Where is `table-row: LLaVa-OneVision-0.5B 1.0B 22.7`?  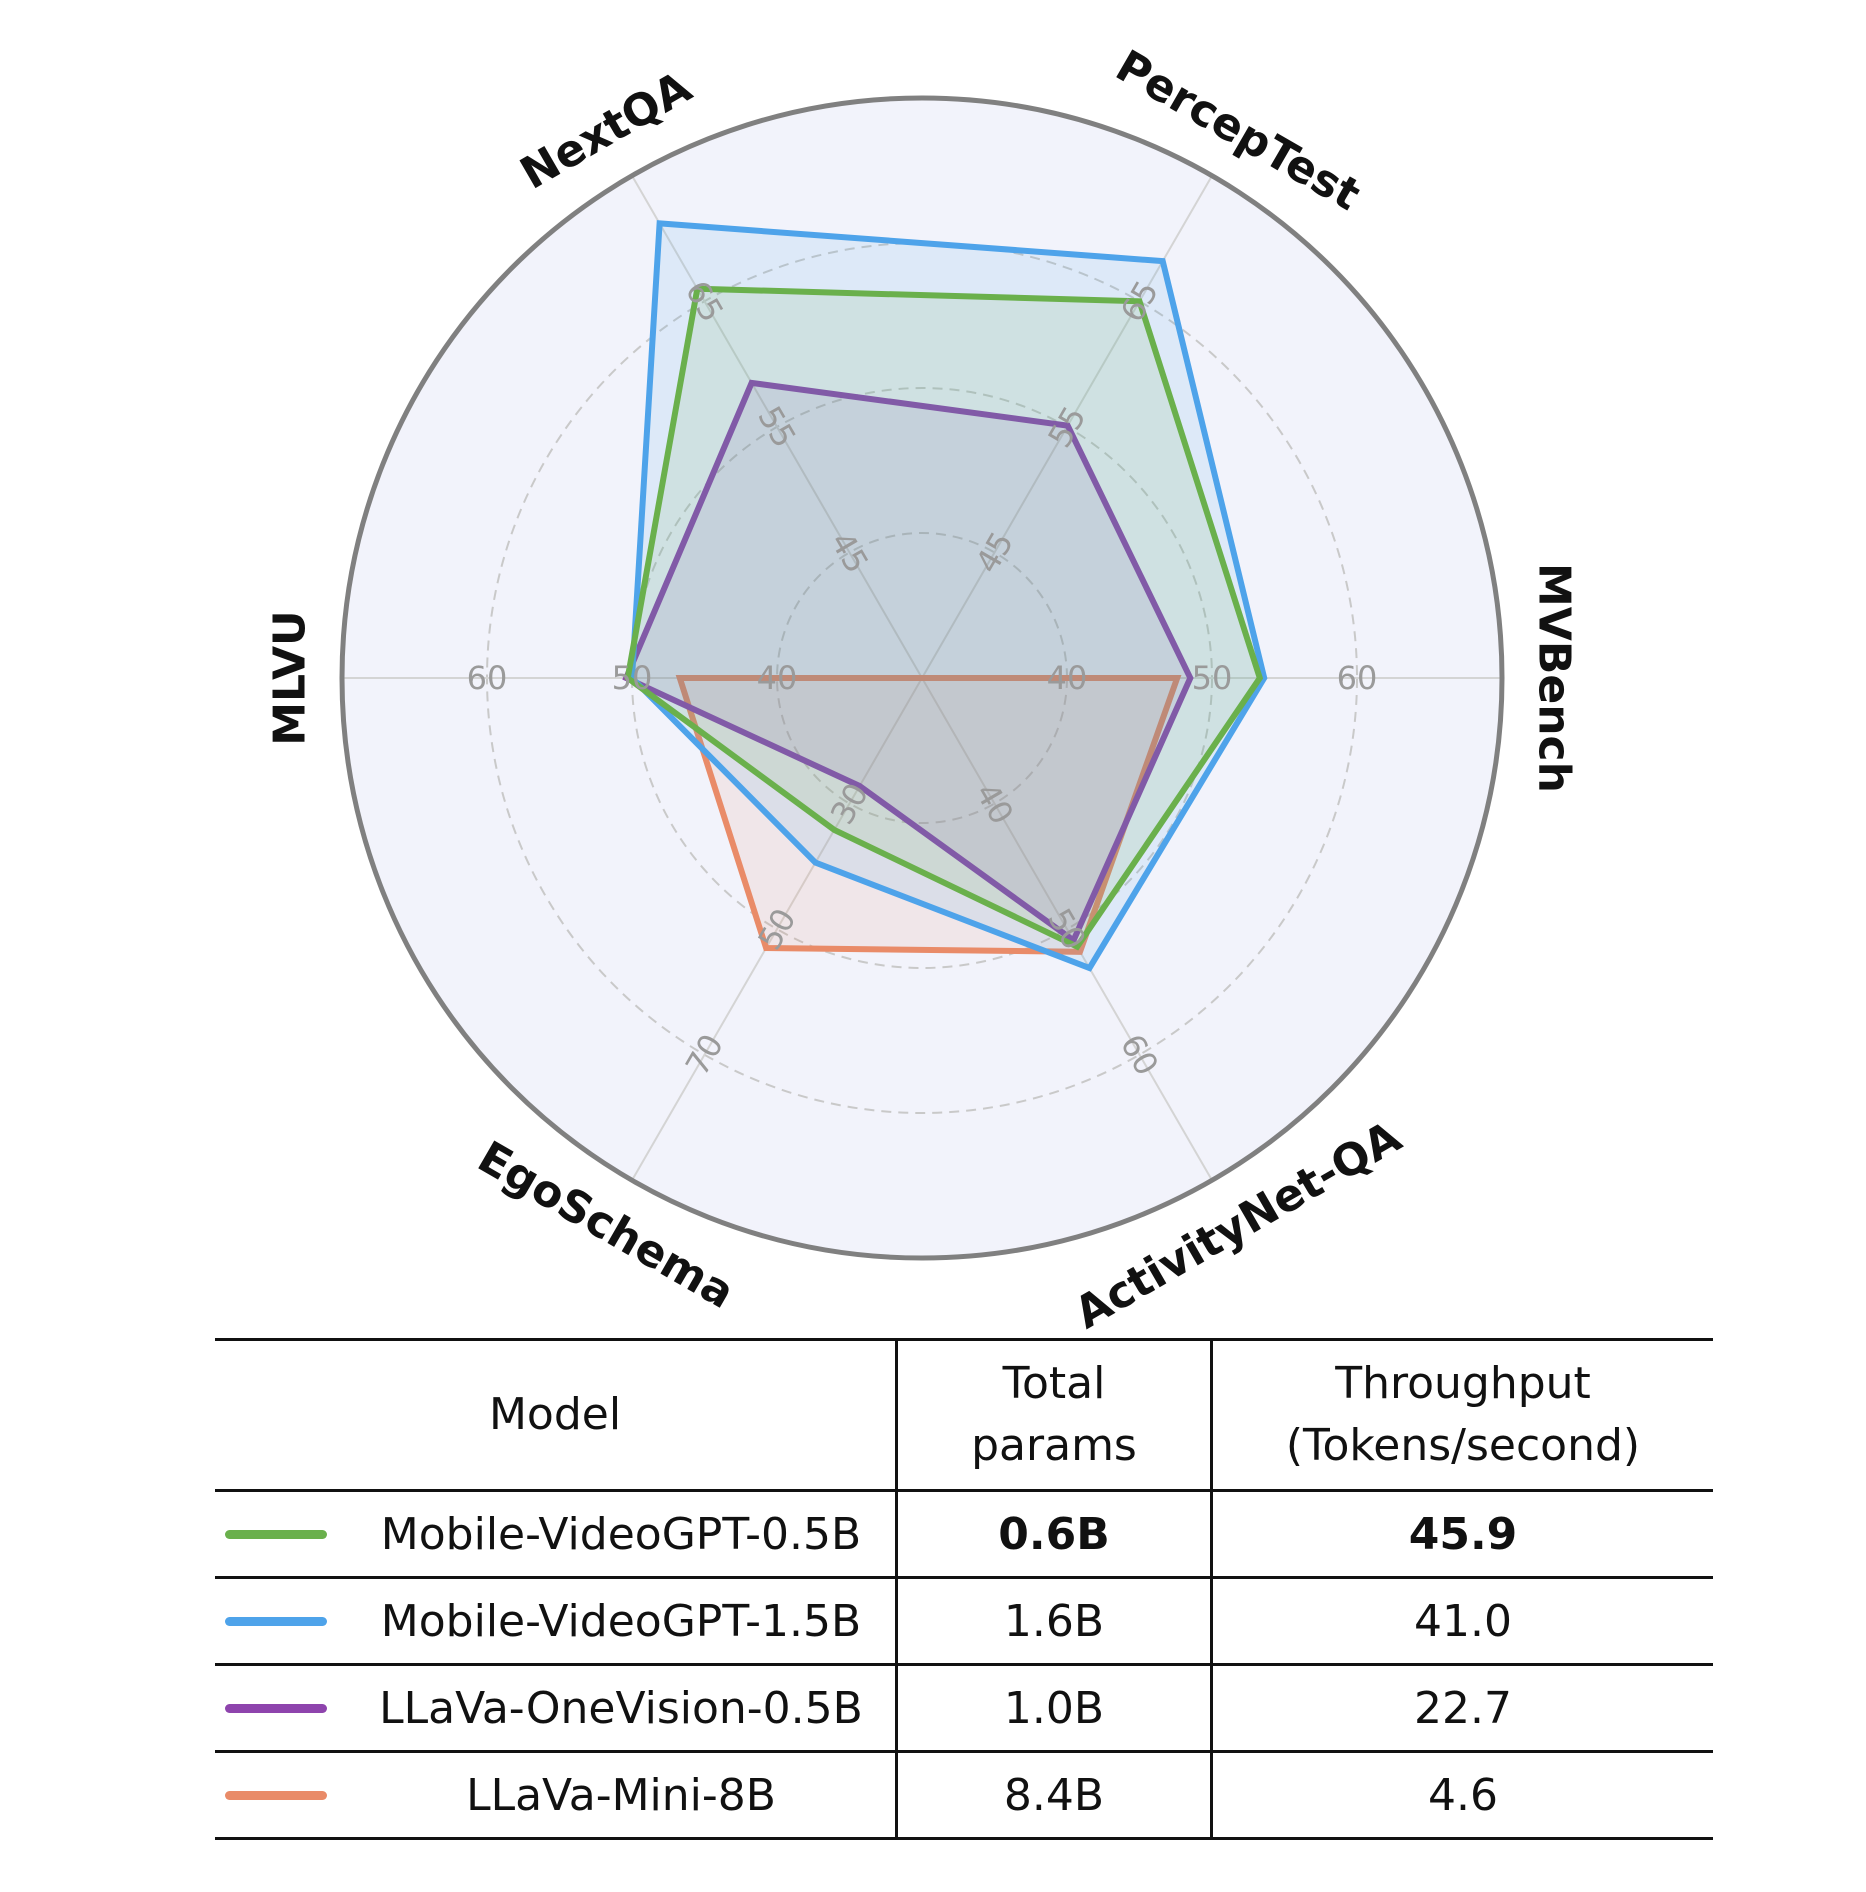
table-row: LLaVa-OneVision-0.5B 1.0B 22.7 is located at coordinates (964, 1708).